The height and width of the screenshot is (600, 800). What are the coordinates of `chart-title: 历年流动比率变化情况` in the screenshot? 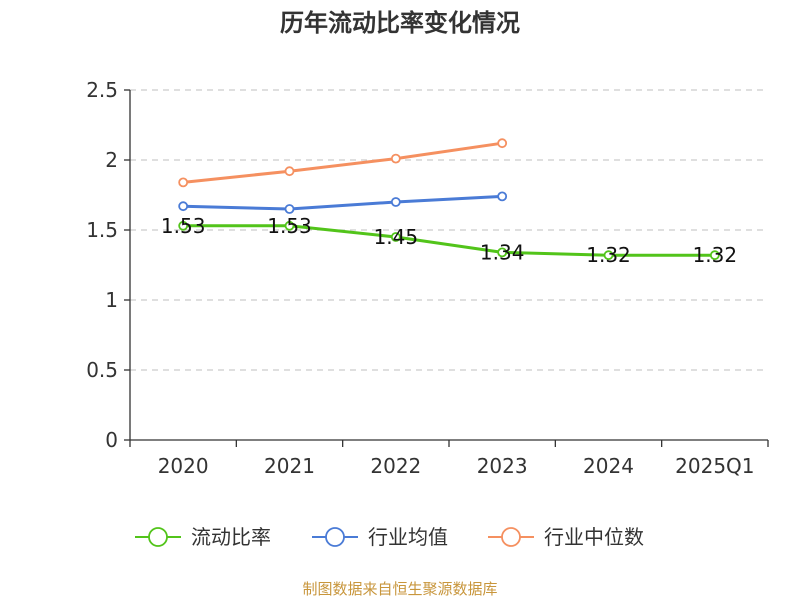 It's located at (400, 23).